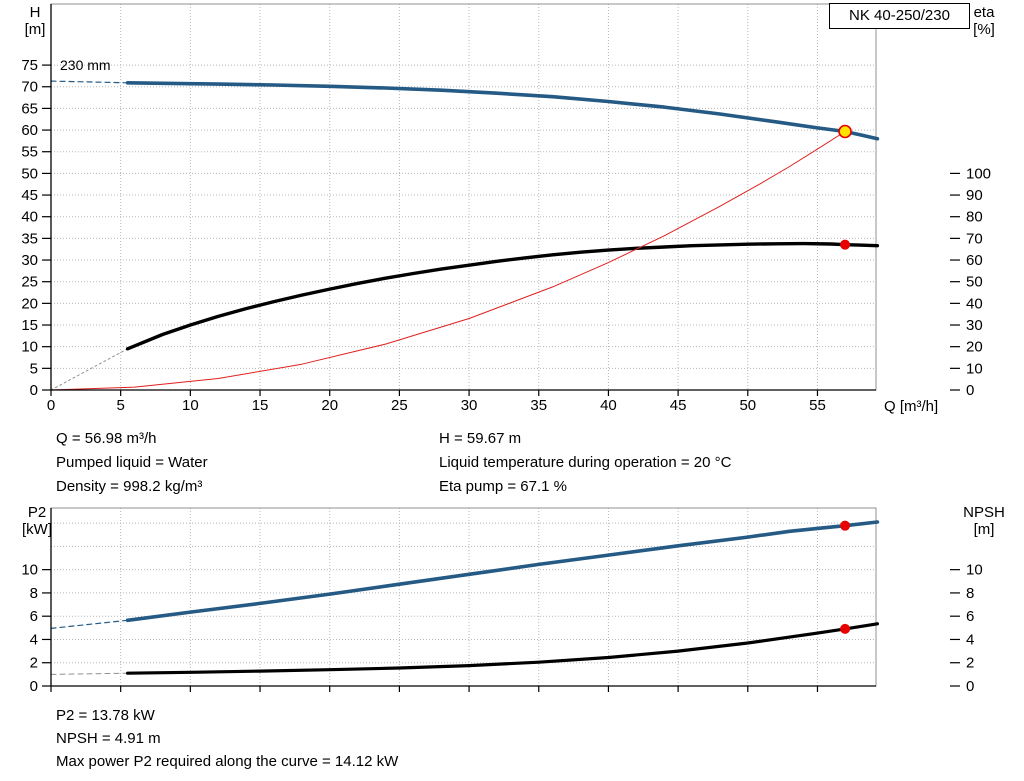  I want to click on duty-point, so click(845, 131).